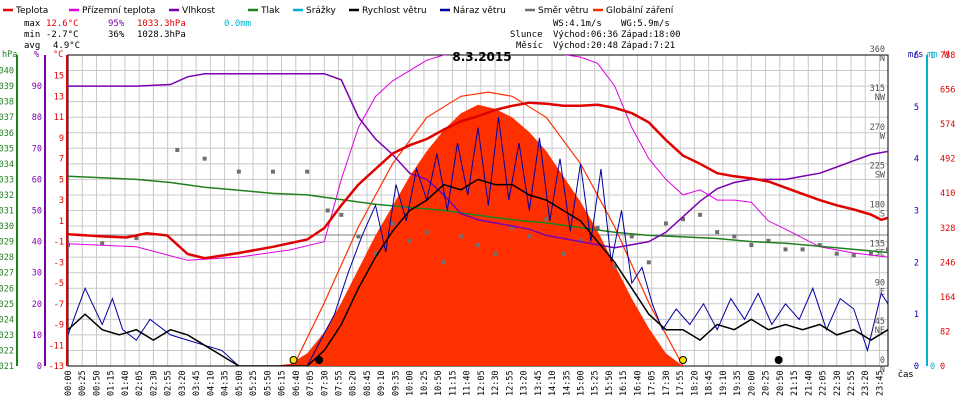 The height and width of the screenshot is (400, 966). What do you see at coordinates (880, 283) in the screenshot?
I see `wind-dir-tick: 90` at bounding box center [880, 283].